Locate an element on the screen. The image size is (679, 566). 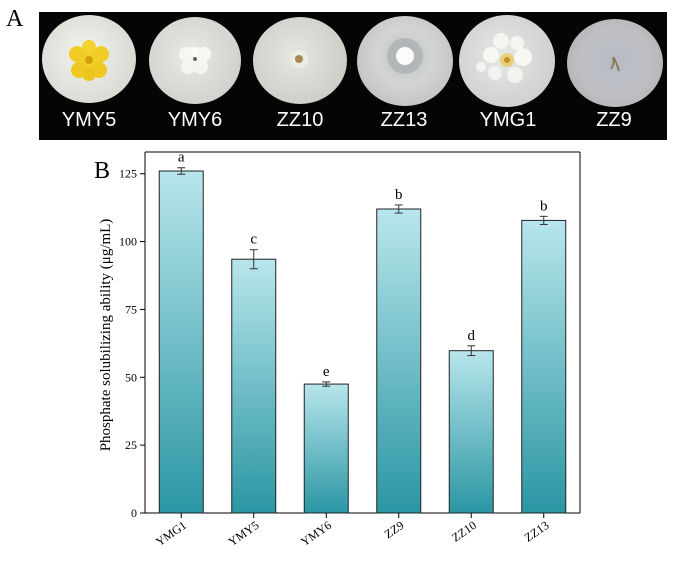
x-tick-label: ZZ13 is located at coordinates (537, 531).